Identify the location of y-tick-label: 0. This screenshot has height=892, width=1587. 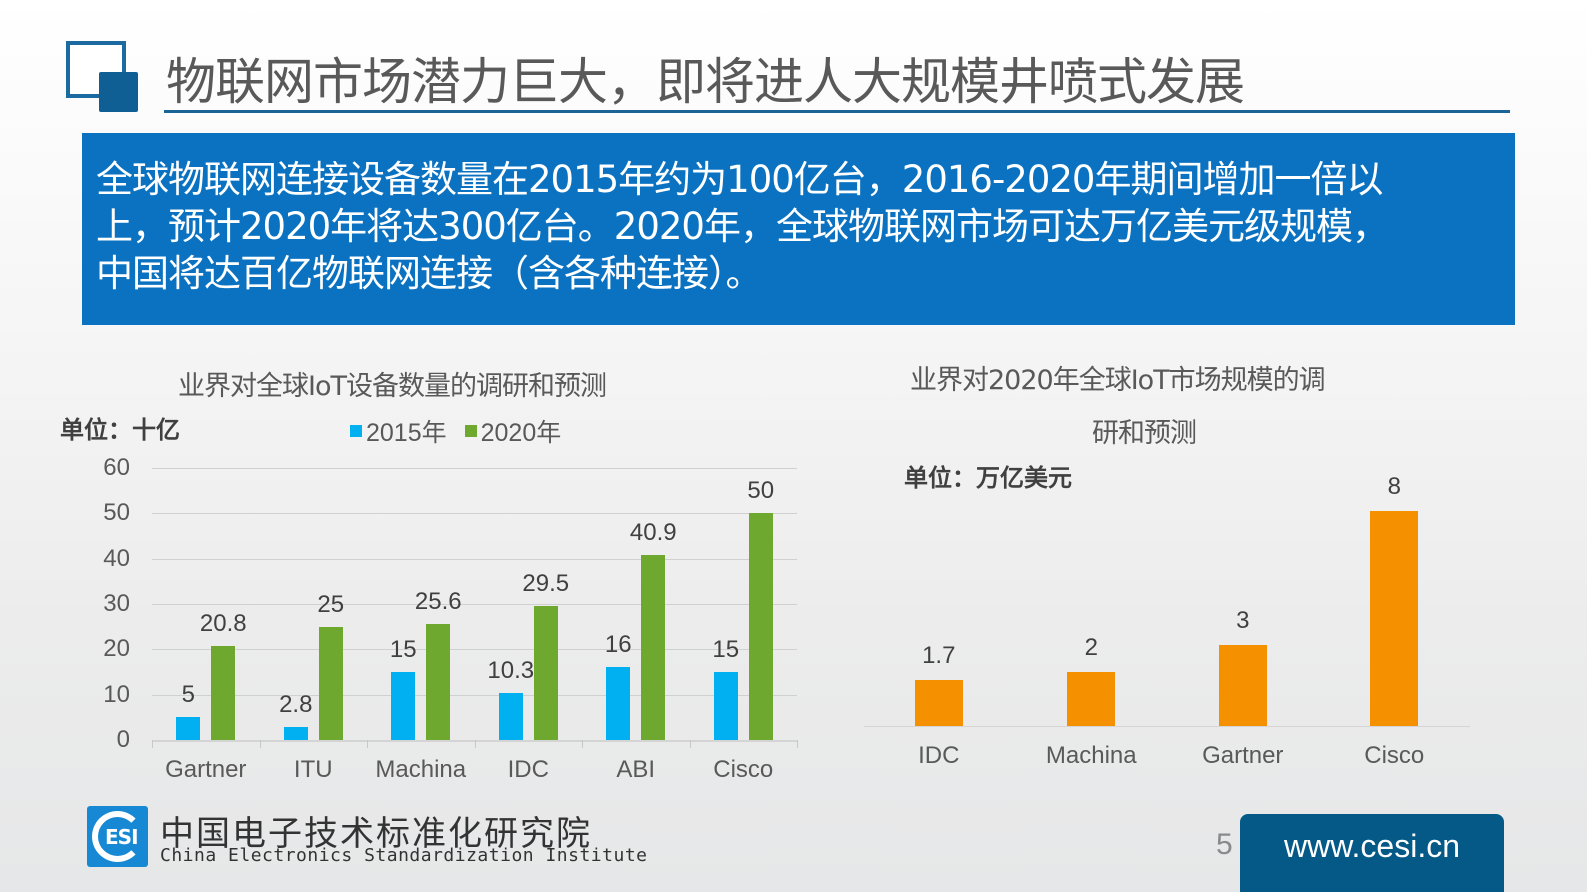
(123, 739).